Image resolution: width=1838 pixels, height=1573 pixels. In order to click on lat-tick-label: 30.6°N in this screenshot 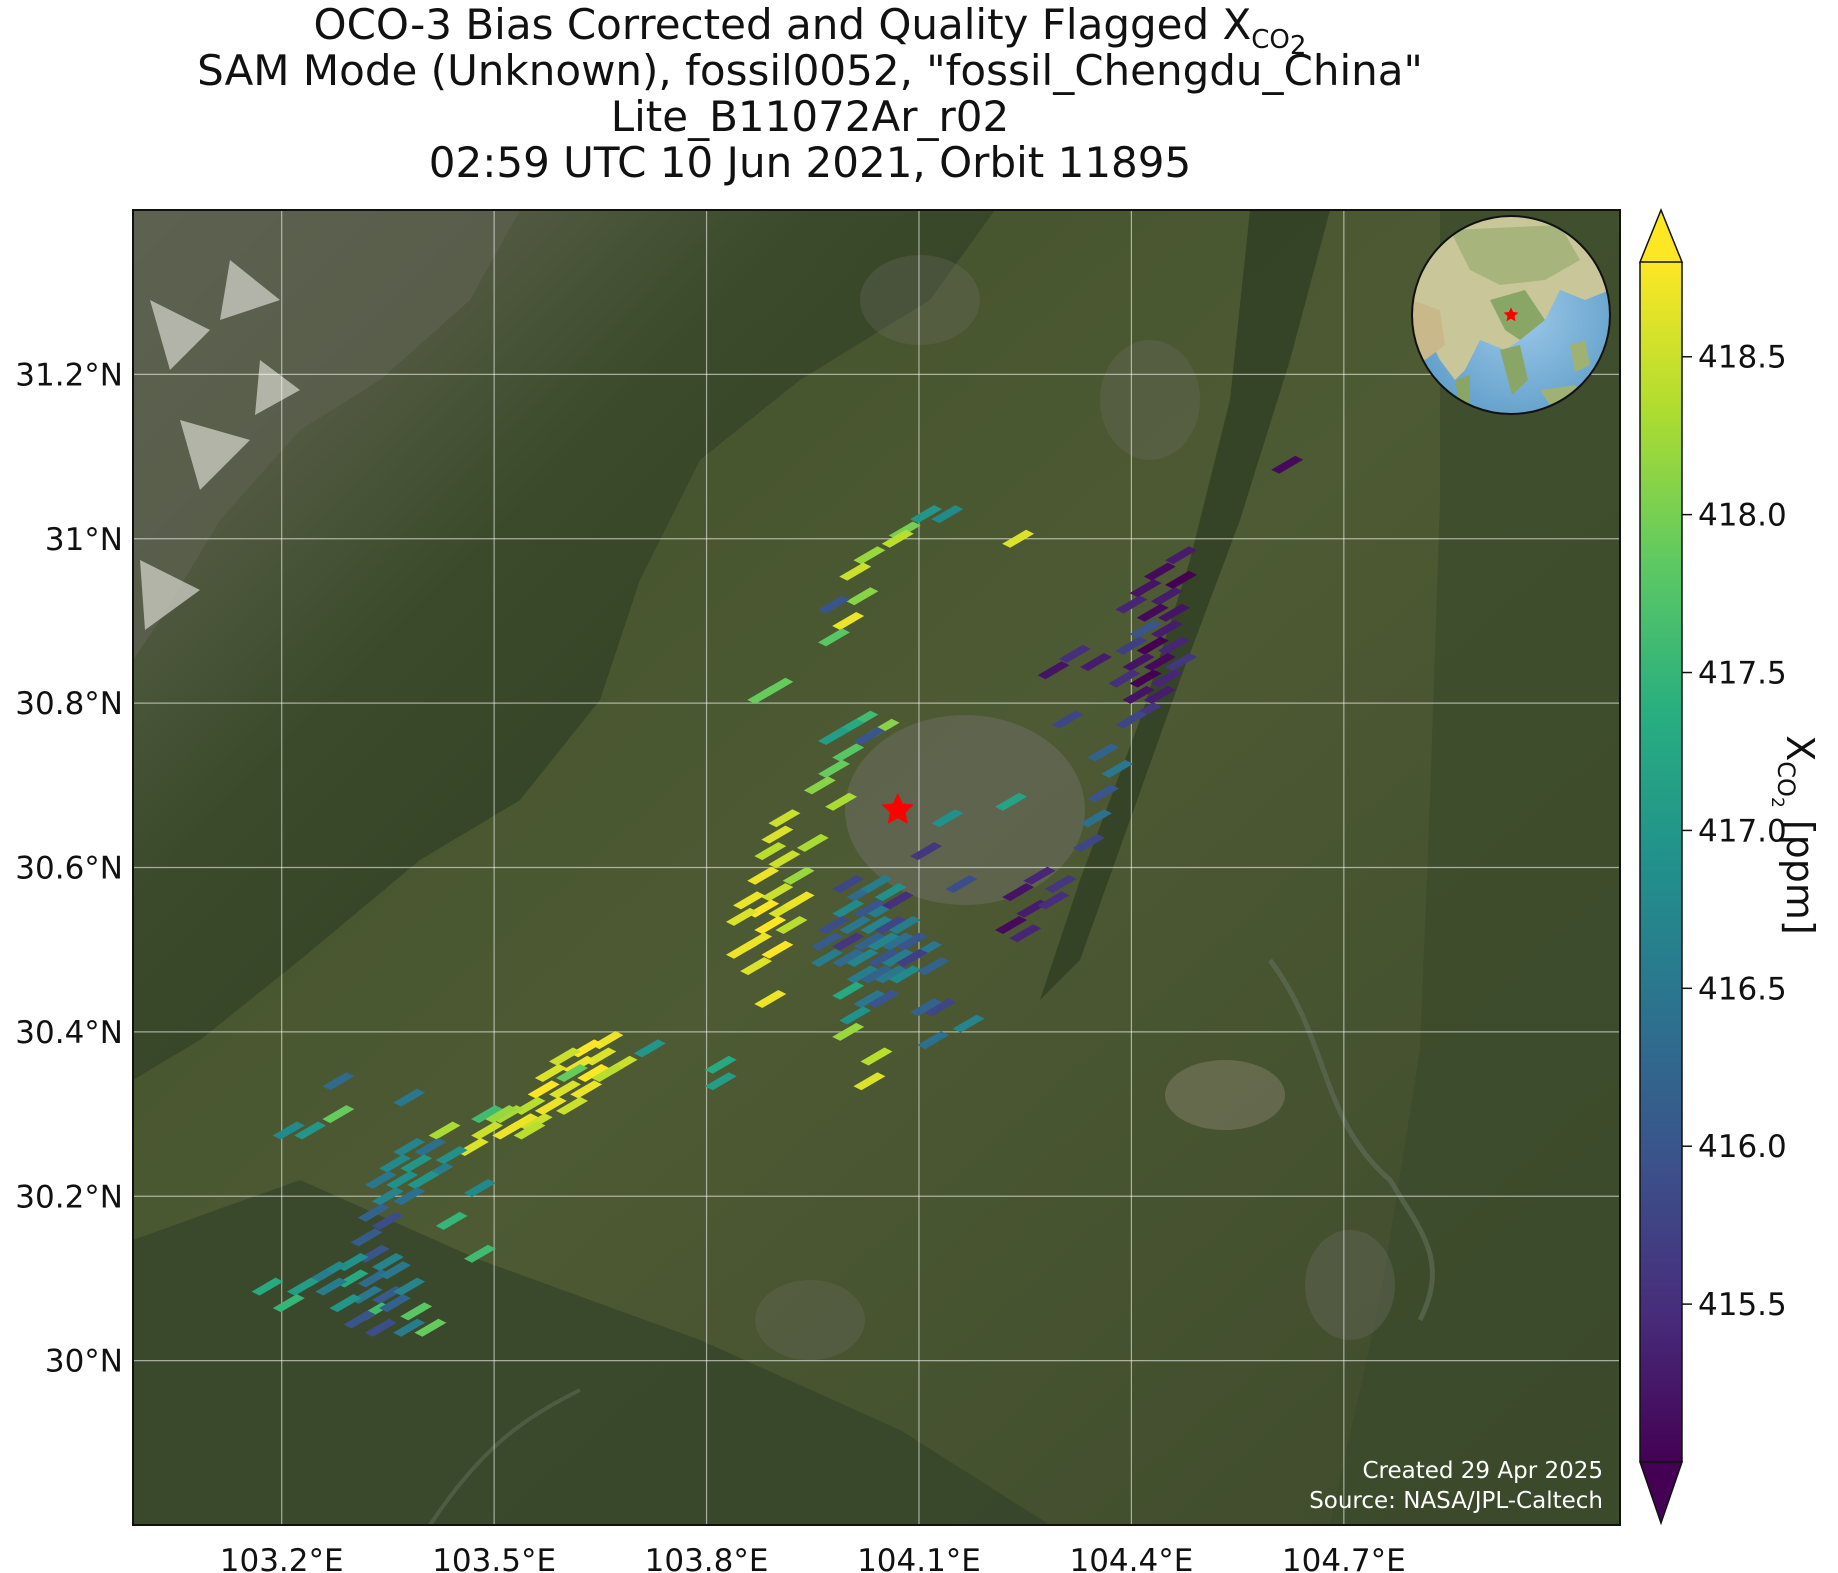, I will do `click(69, 869)`.